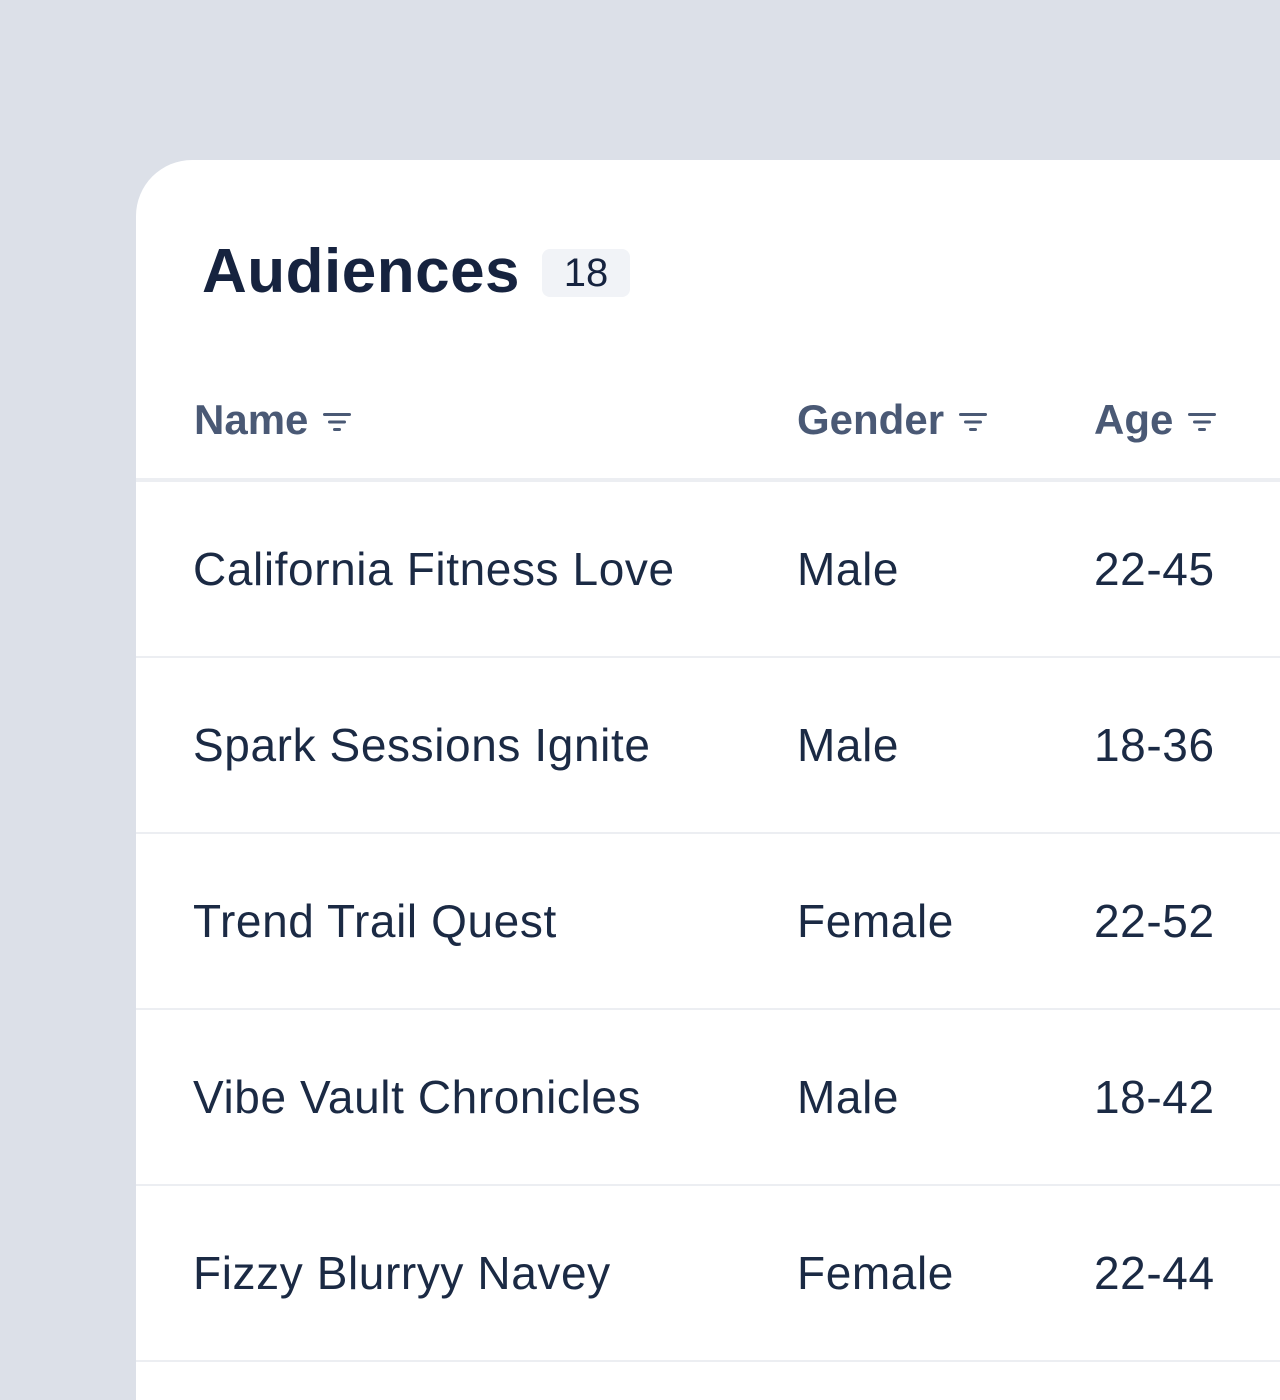 The height and width of the screenshot is (1400, 1280). What do you see at coordinates (375, 921) in the screenshot?
I see `cell-name: Trend Trail Quest` at bounding box center [375, 921].